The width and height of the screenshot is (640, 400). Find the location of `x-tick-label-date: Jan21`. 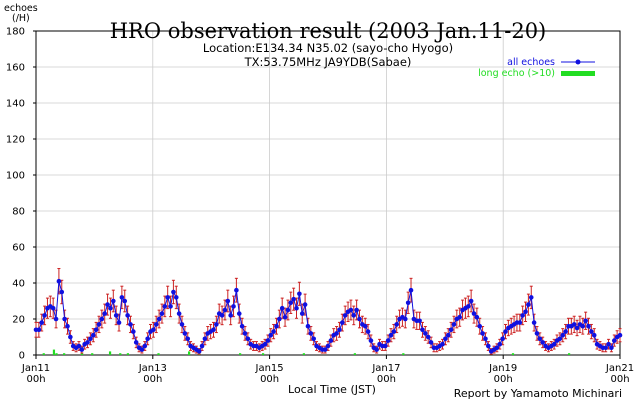

x-tick-label-date: Jan21 is located at coordinates (619, 368).